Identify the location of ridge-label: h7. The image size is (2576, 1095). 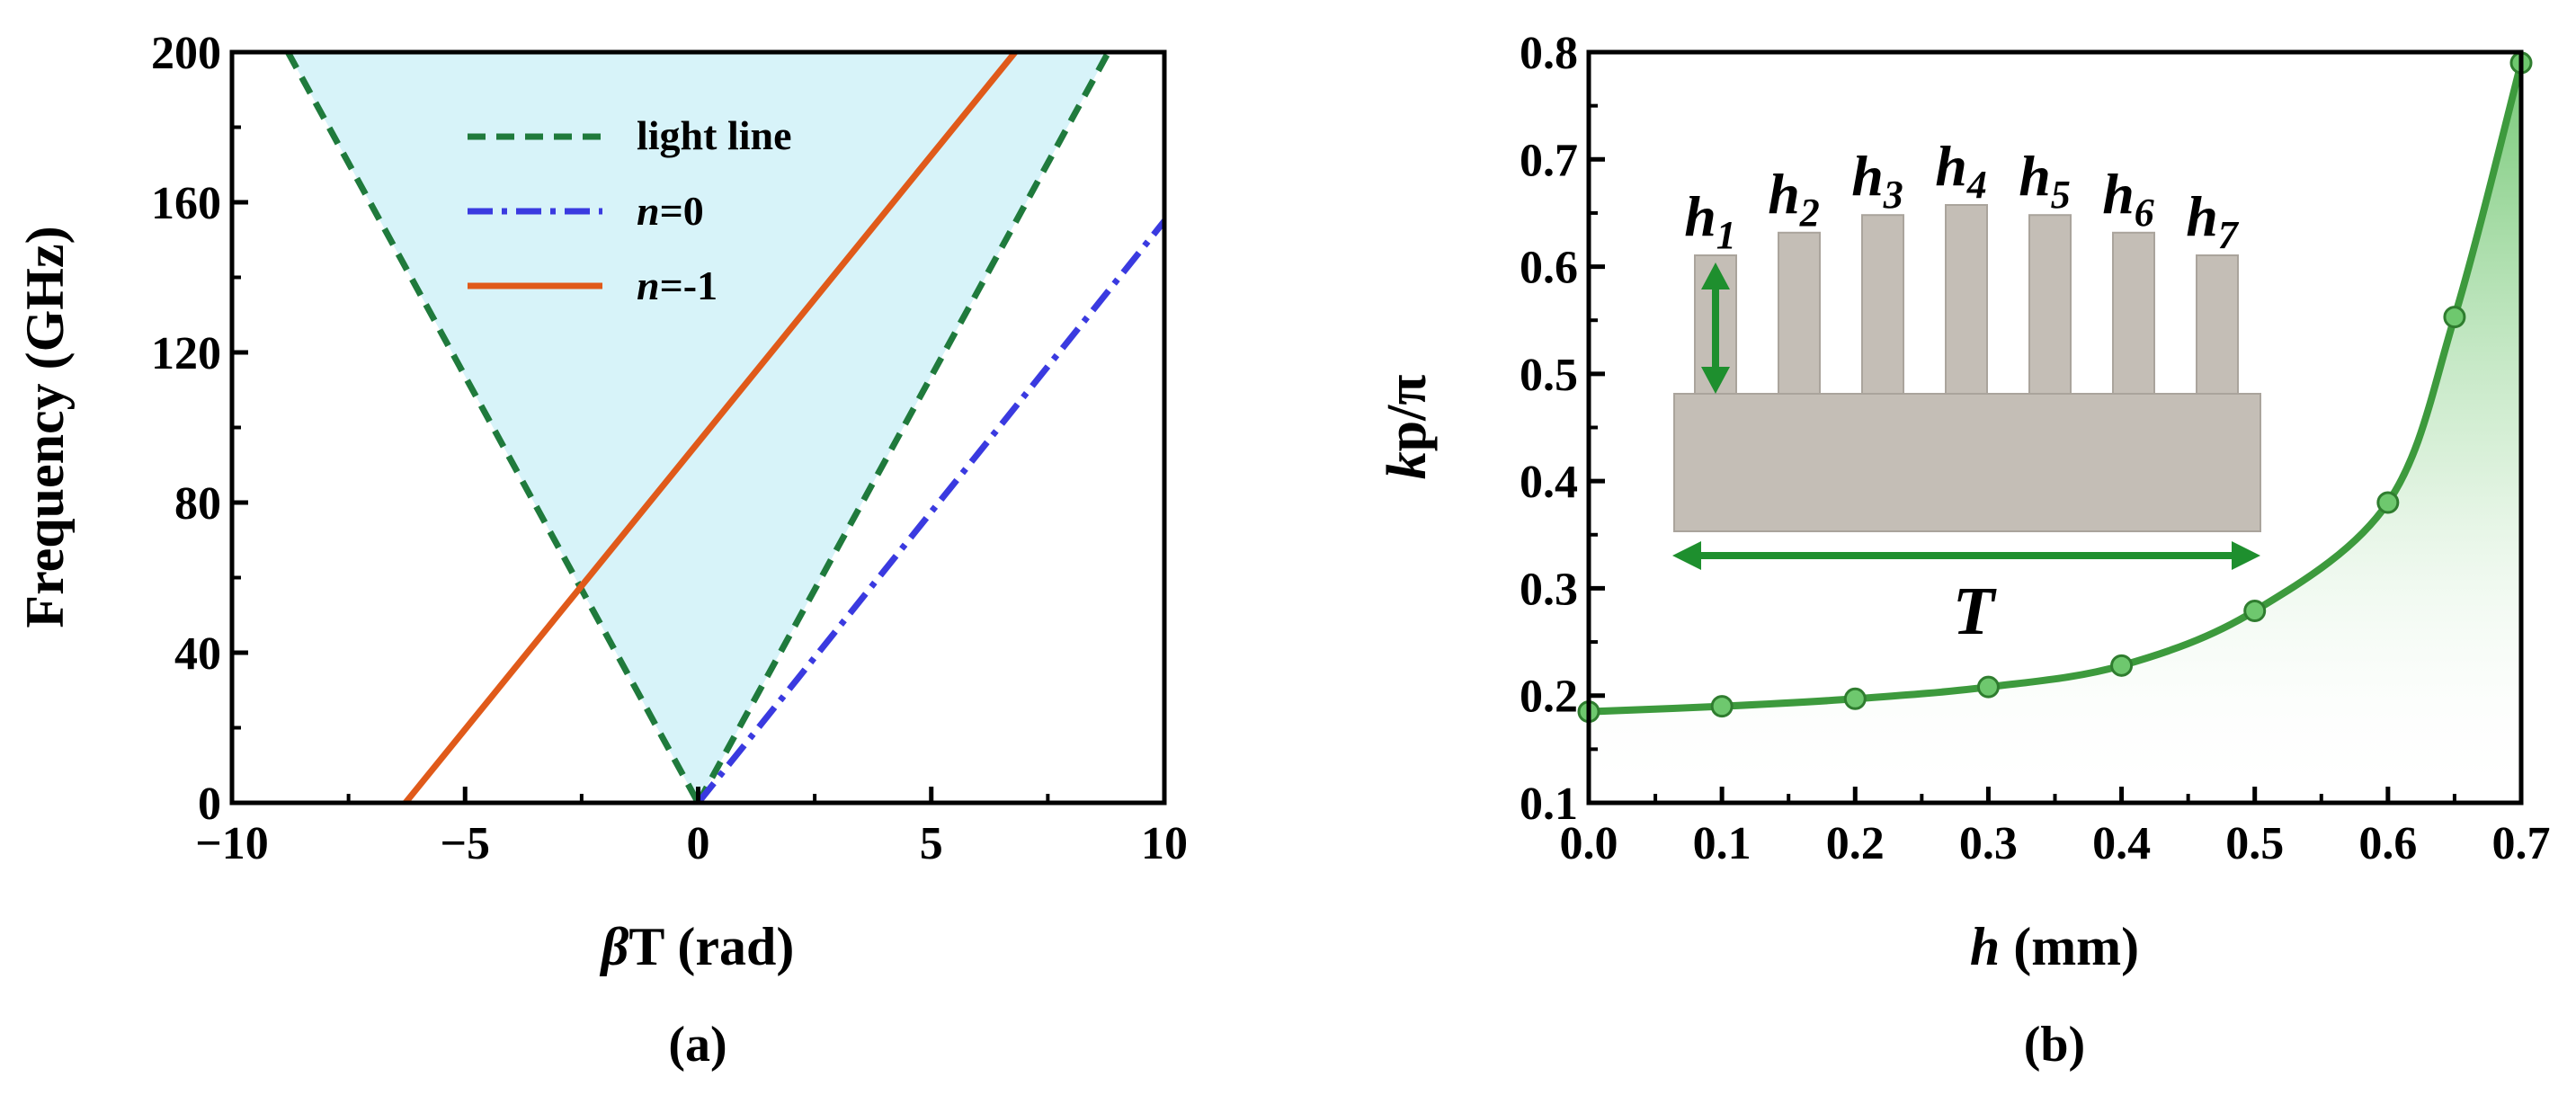
(2213, 220).